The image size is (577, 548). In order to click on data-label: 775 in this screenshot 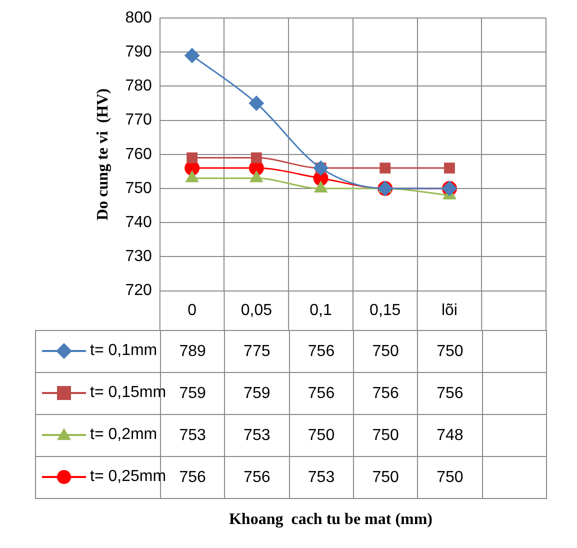, I will do `click(257, 351)`.